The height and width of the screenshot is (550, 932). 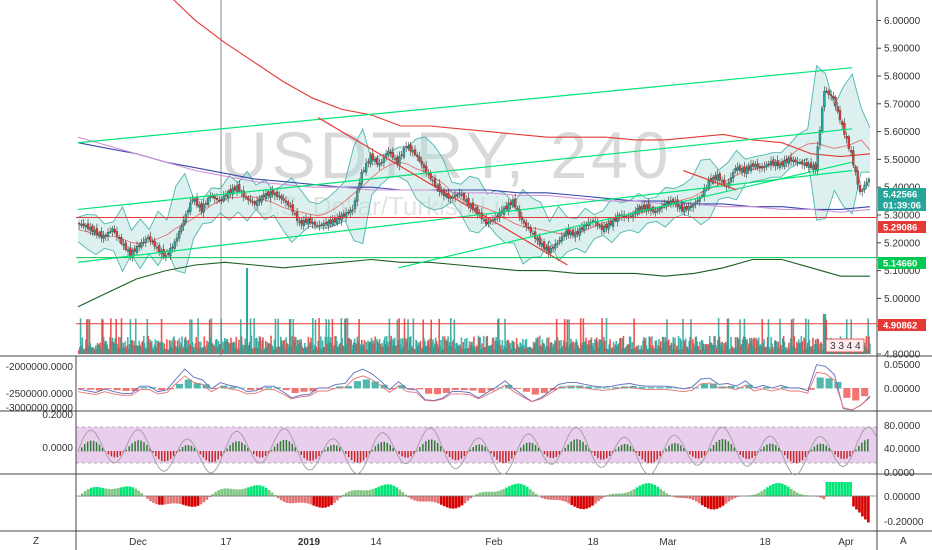 I want to click on corner-label-left: Z, so click(x=36, y=541).